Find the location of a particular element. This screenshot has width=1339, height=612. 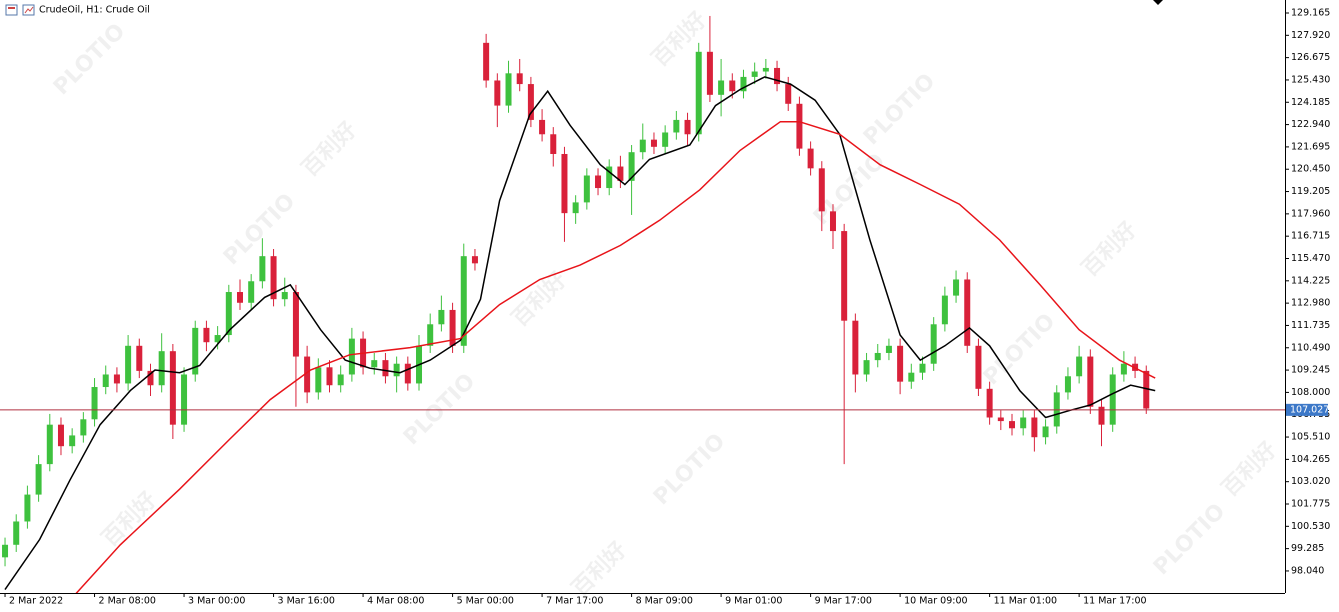

y-tick-label: 109.245 is located at coordinates (1310, 370).